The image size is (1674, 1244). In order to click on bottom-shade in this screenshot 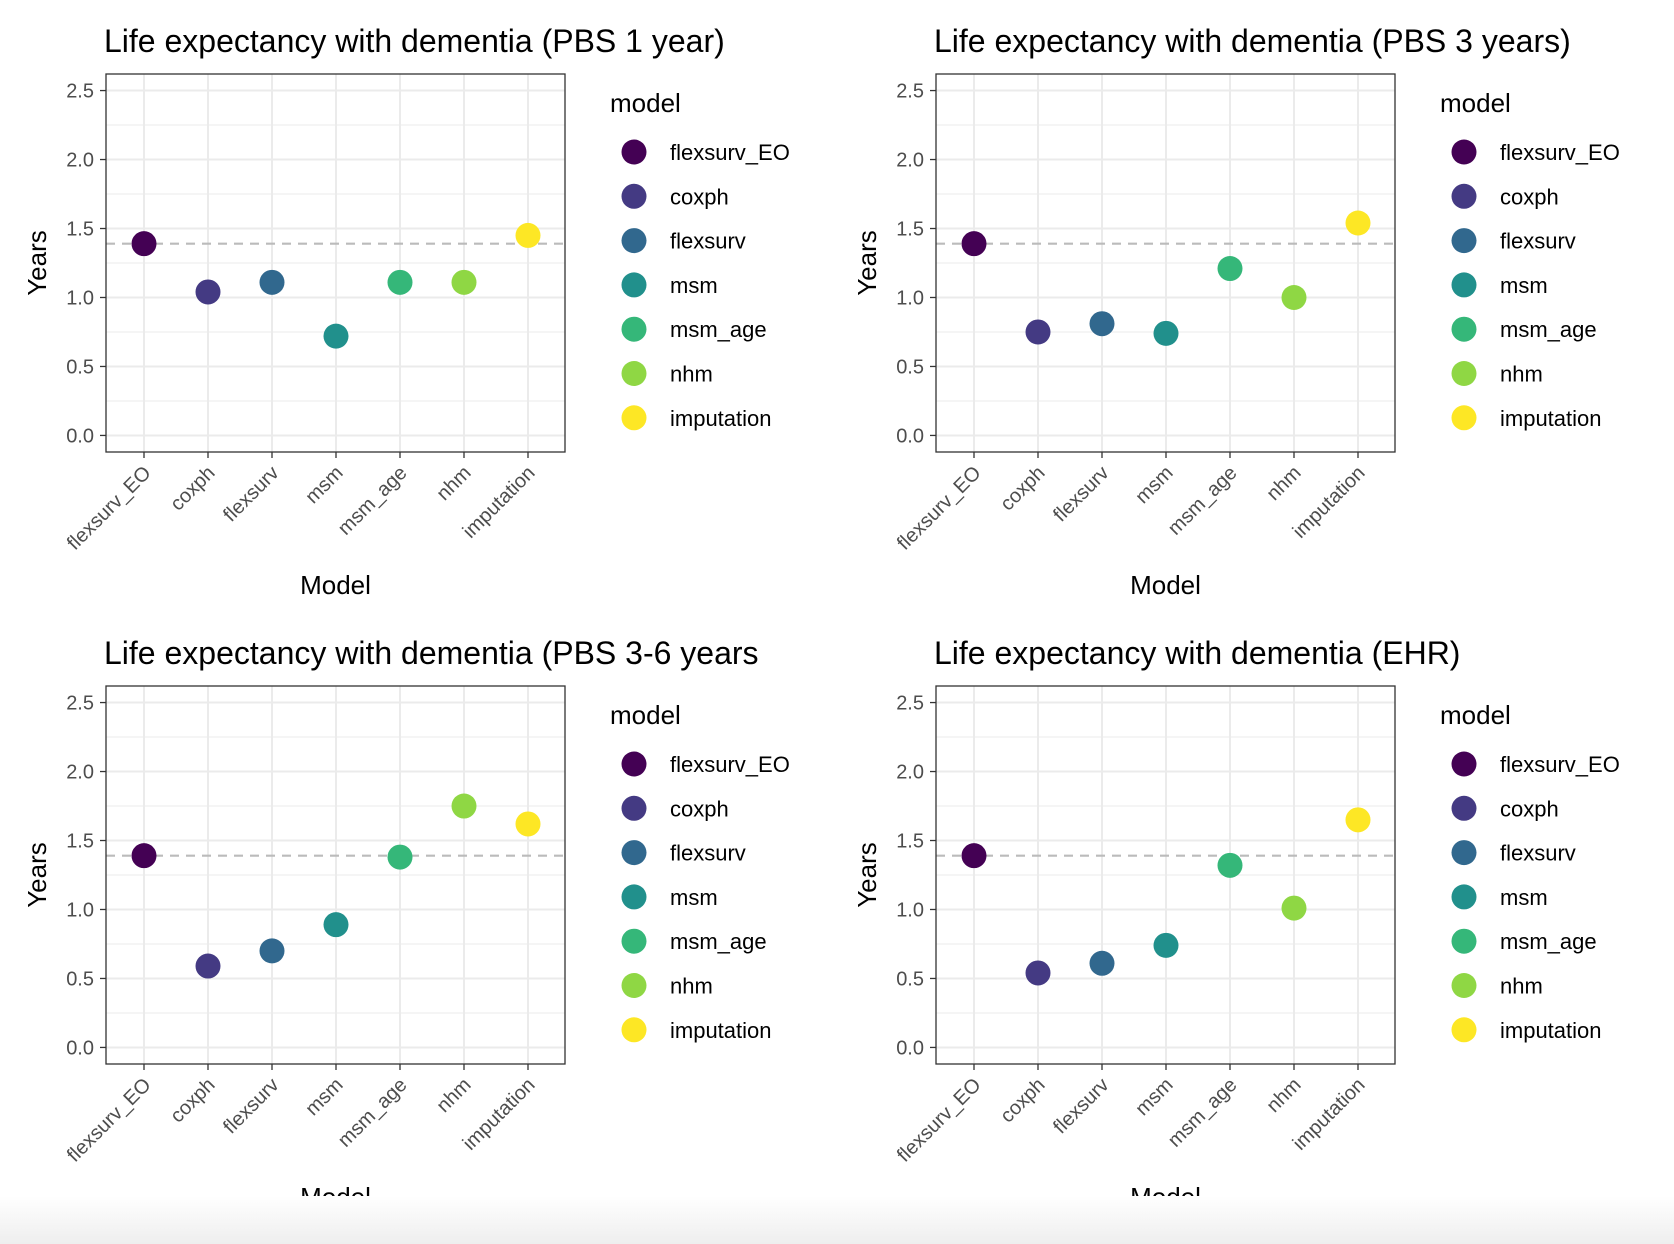, I will do `click(837, 1220)`.